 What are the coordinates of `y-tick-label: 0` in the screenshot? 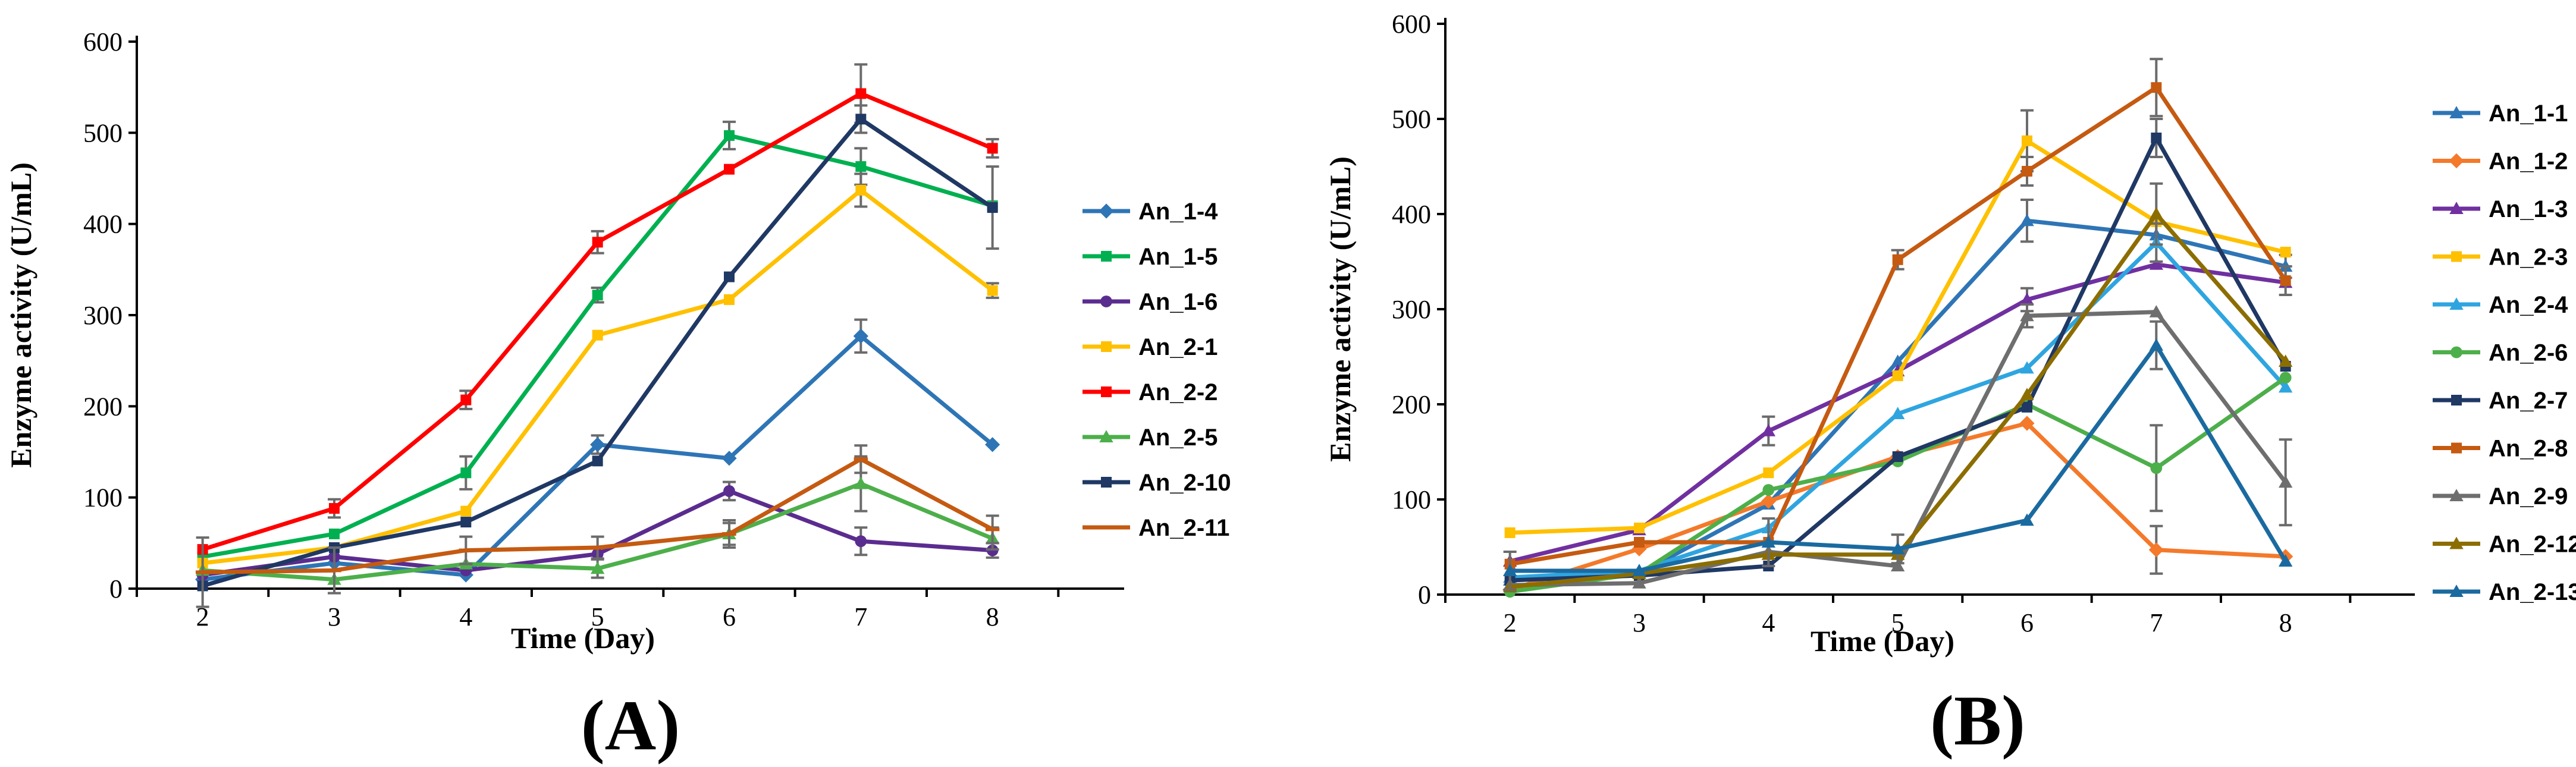 It's located at (116, 588).